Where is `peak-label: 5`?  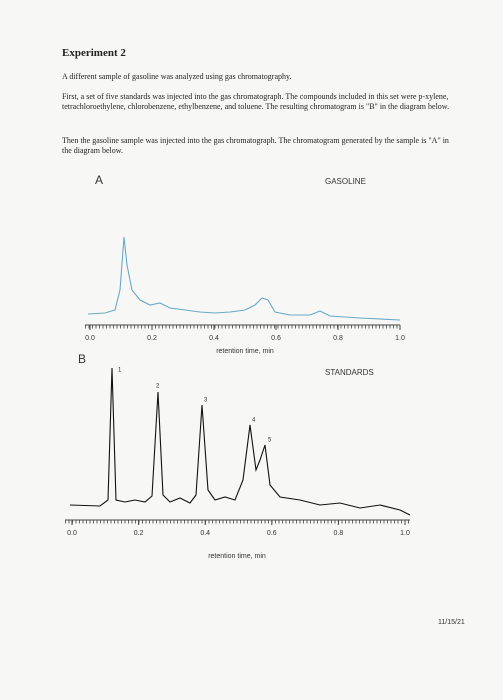 peak-label: 5 is located at coordinates (270, 441).